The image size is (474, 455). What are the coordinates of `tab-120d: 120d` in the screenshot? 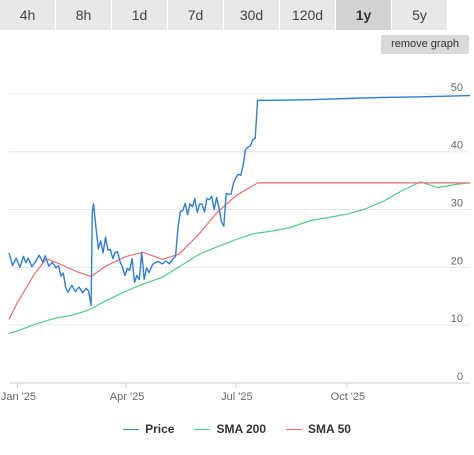 It's located at (307, 15).